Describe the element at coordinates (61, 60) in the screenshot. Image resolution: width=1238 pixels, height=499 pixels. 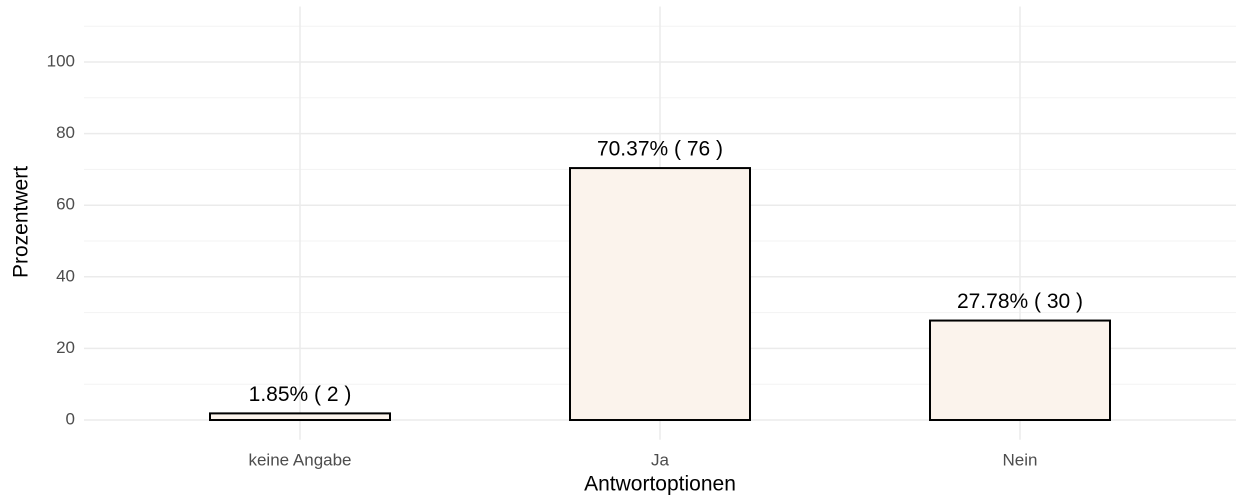
I see `y-tick-label: 100` at that location.